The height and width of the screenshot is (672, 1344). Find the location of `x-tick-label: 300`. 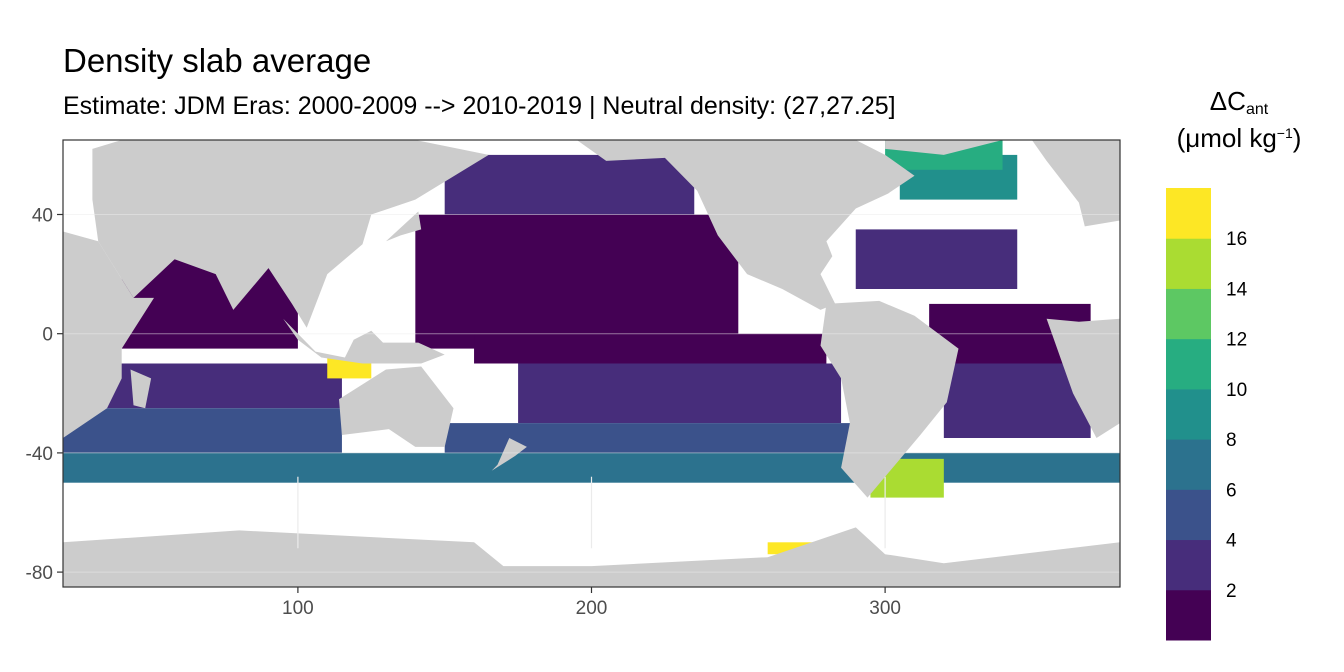

x-tick-label: 300 is located at coordinates (885, 608).